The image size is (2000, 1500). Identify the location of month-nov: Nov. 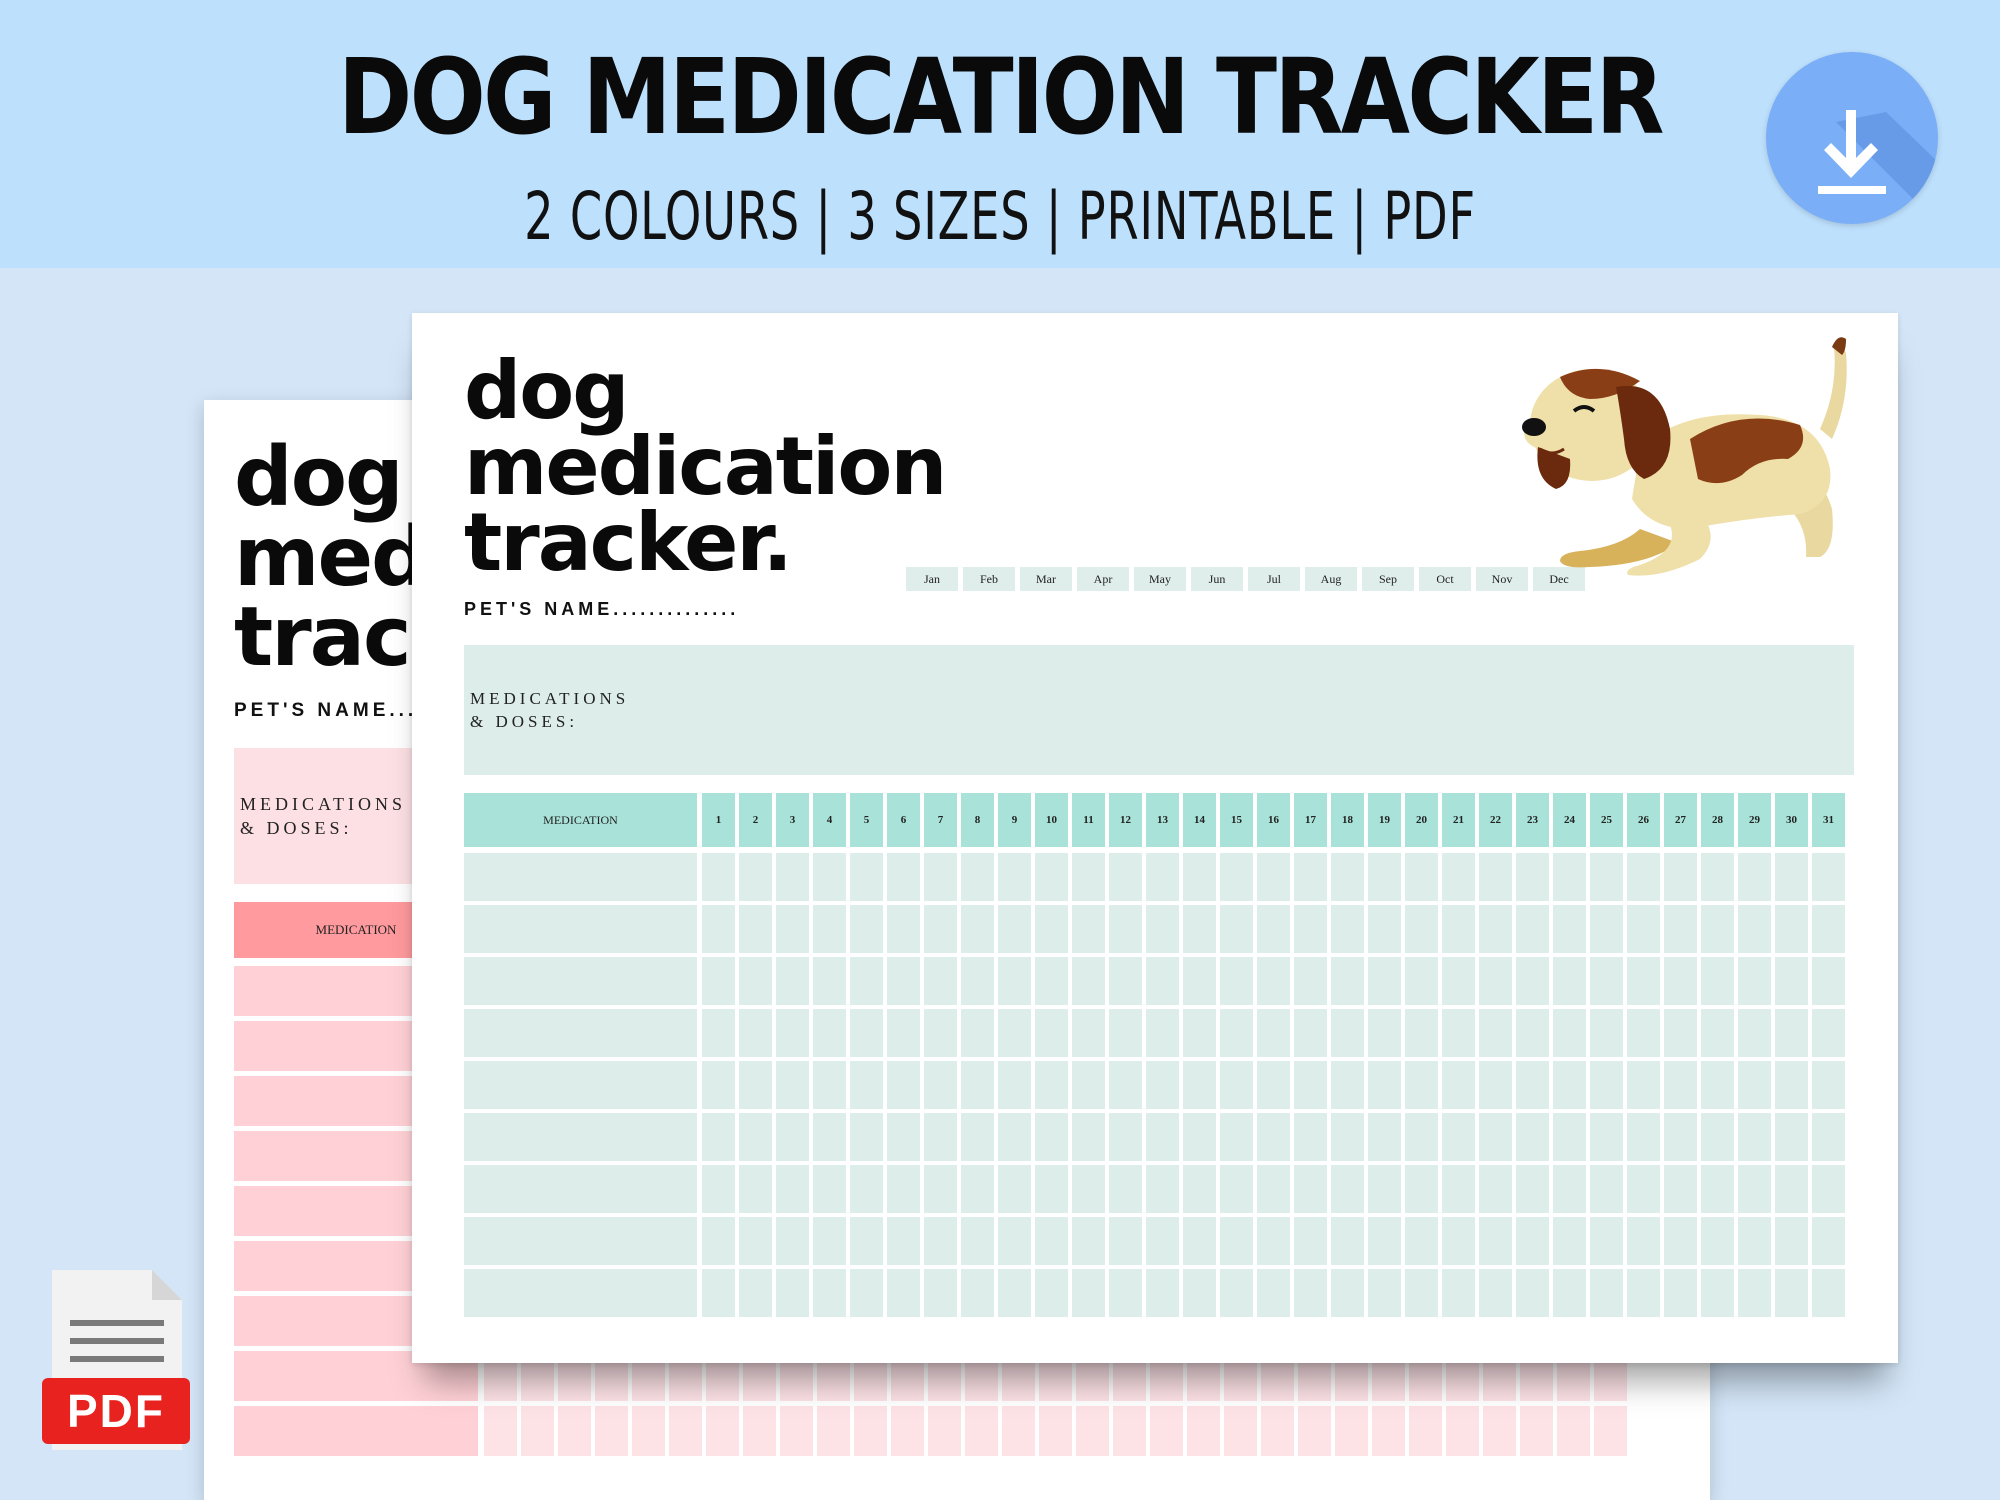
(1502, 579).